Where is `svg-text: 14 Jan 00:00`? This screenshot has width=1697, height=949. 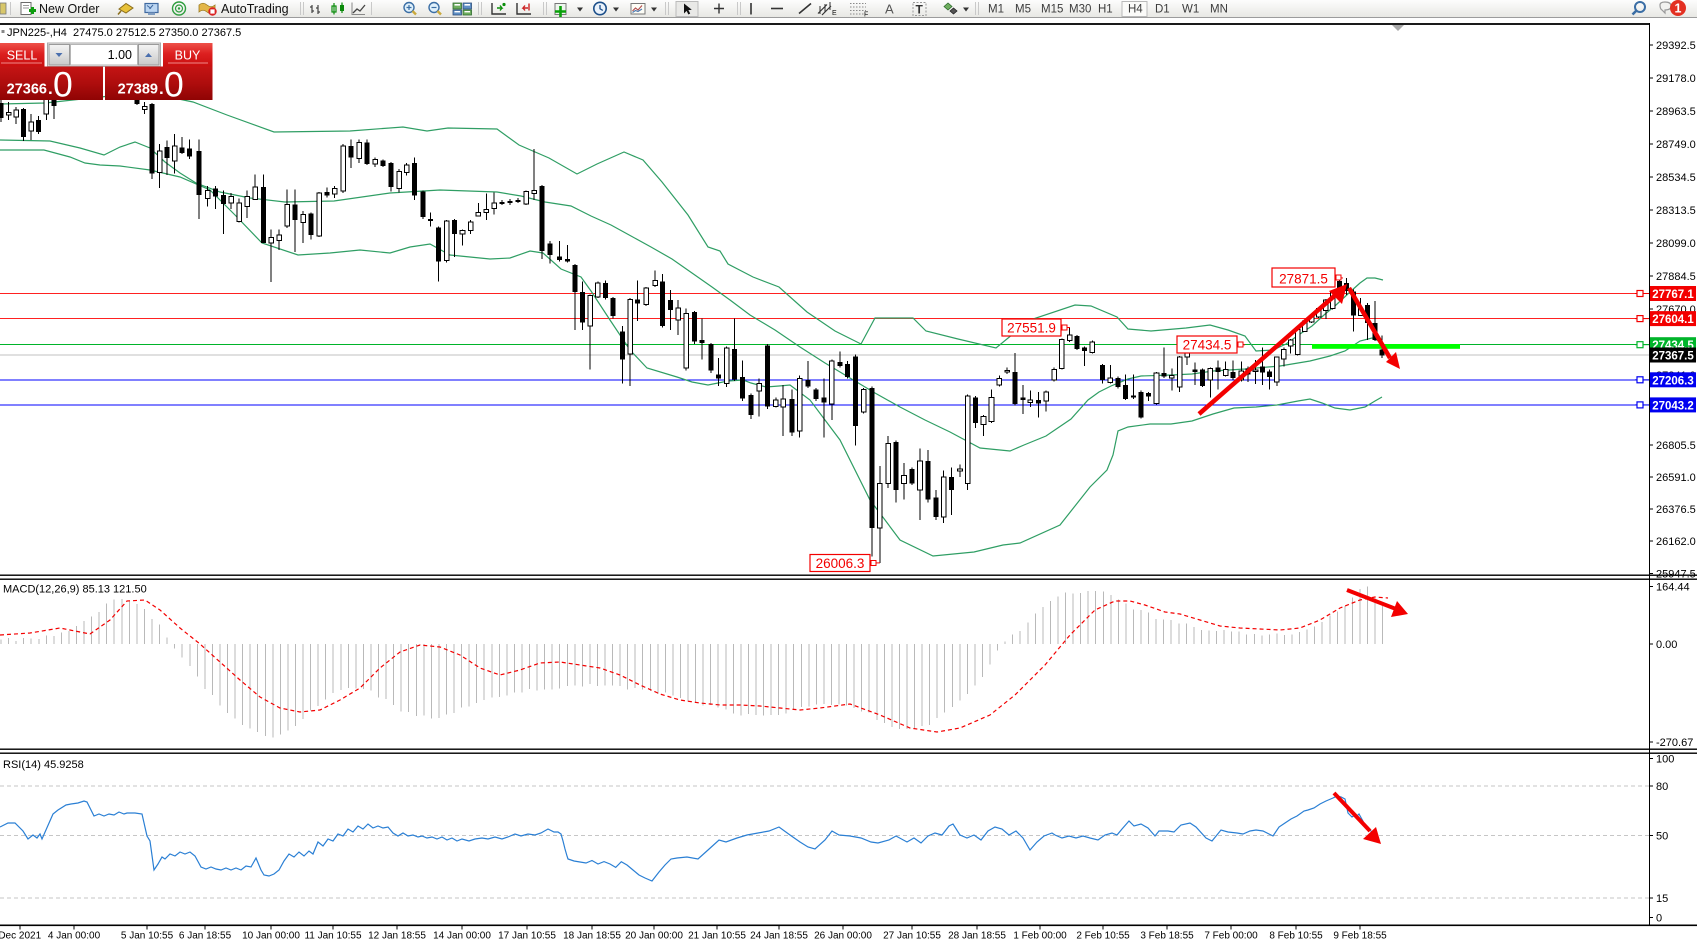 svg-text: 14 Jan 00:00 is located at coordinates (462, 936).